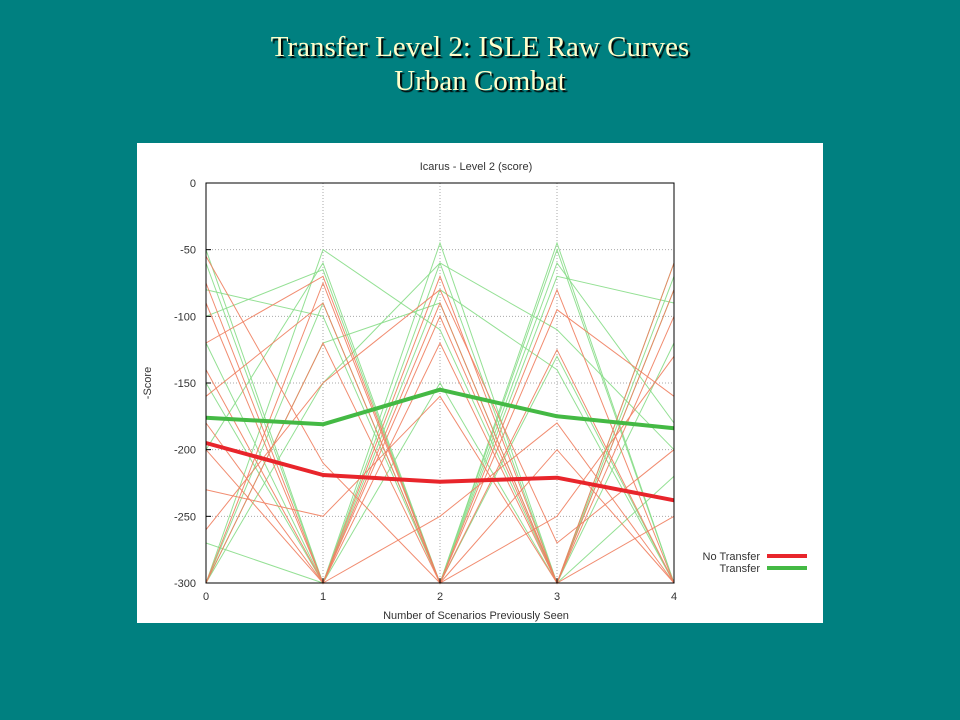 This screenshot has width=960, height=720. I want to click on x-tick-label: 0, so click(206, 597).